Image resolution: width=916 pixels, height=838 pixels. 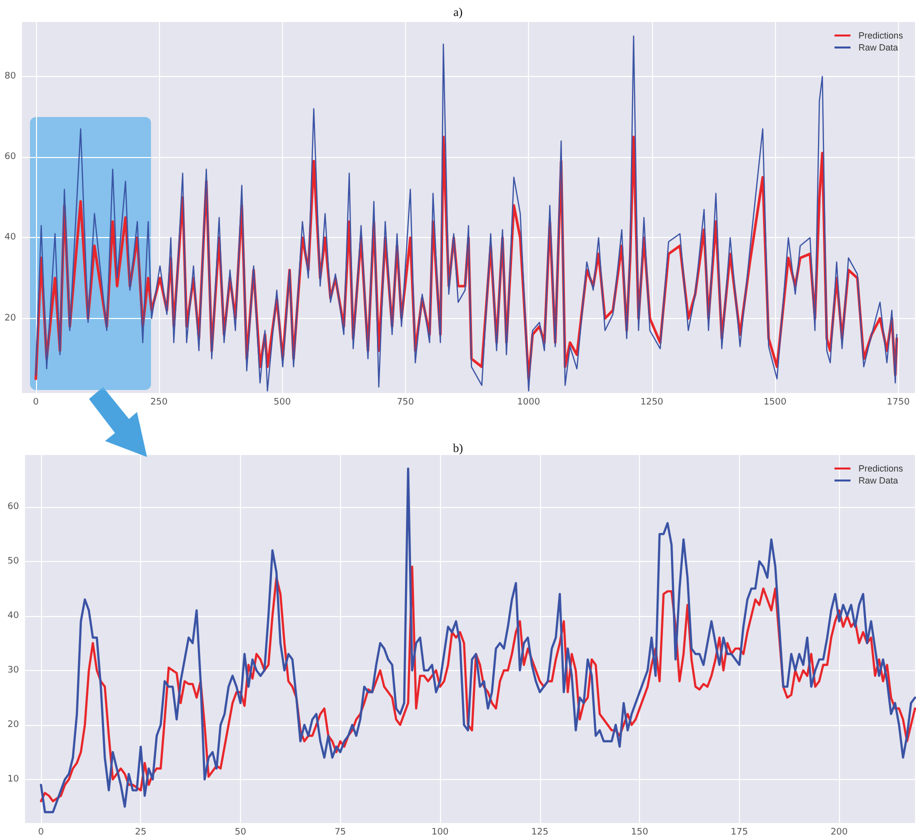 What do you see at coordinates (14, 561) in the screenshot?
I see `y-tick-label: 50` at bounding box center [14, 561].